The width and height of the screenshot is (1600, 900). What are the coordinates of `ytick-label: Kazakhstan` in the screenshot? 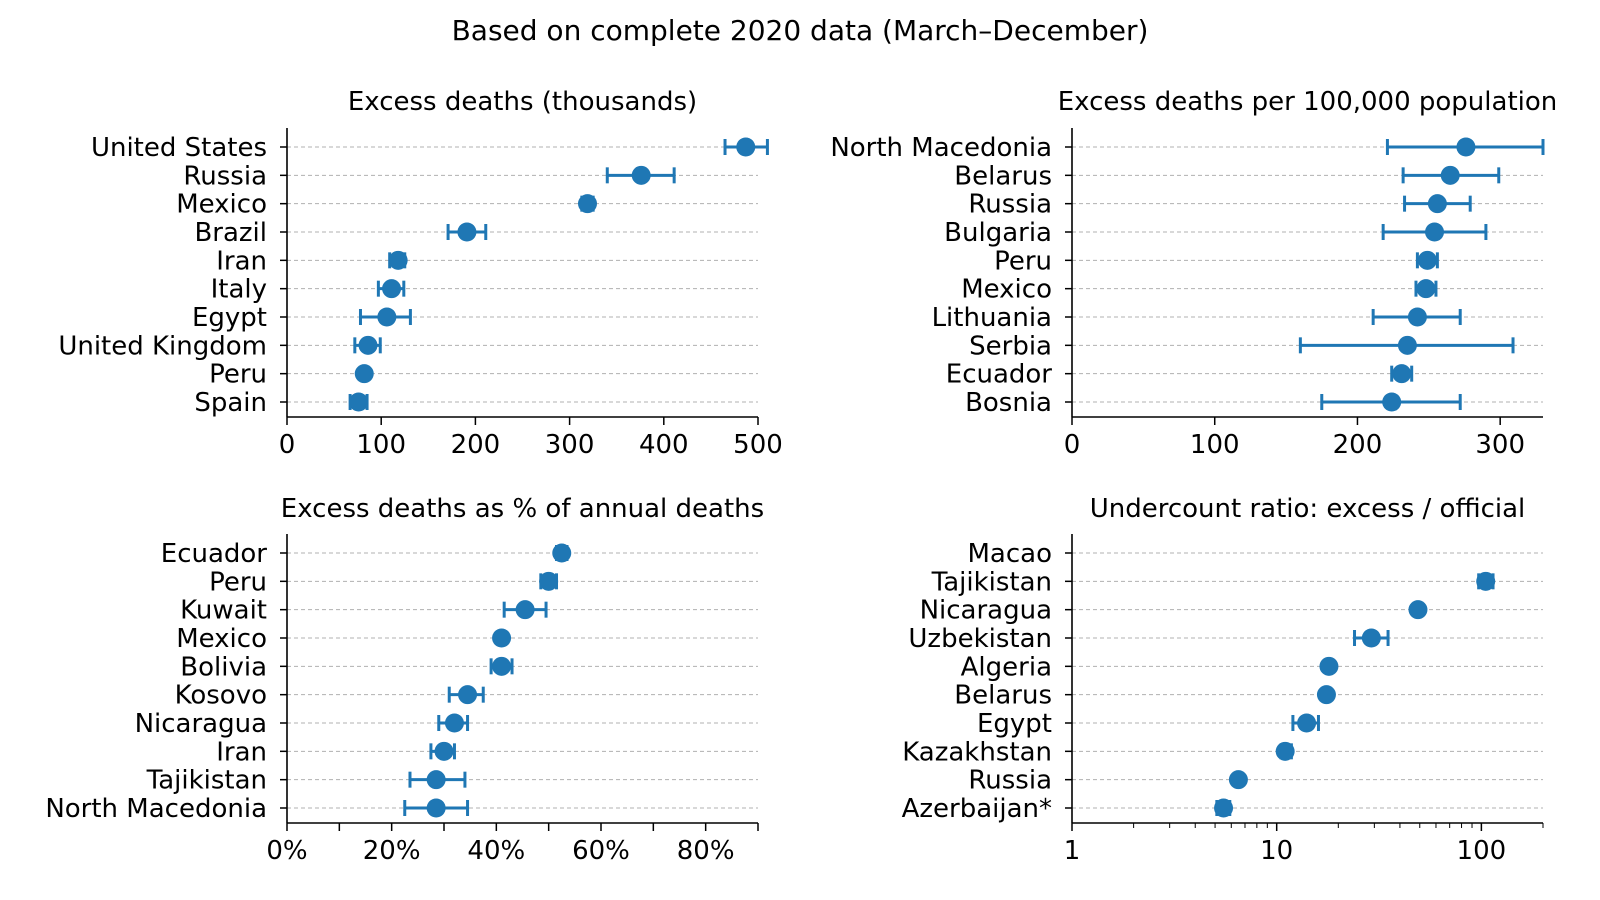 It's located at (977, 752).